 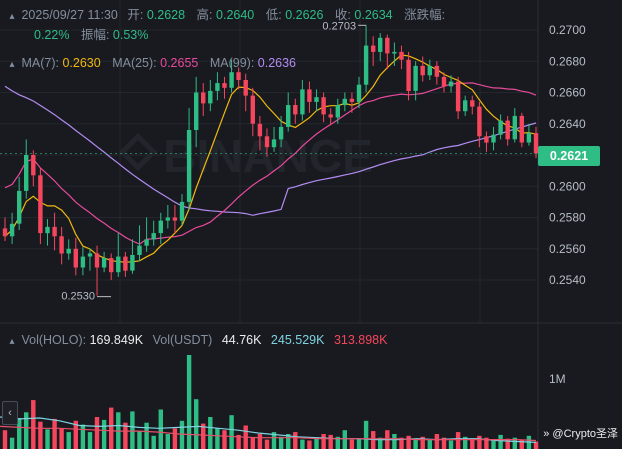 I want to click on ma25-label: MA(25):, so click(x=134, y=63).